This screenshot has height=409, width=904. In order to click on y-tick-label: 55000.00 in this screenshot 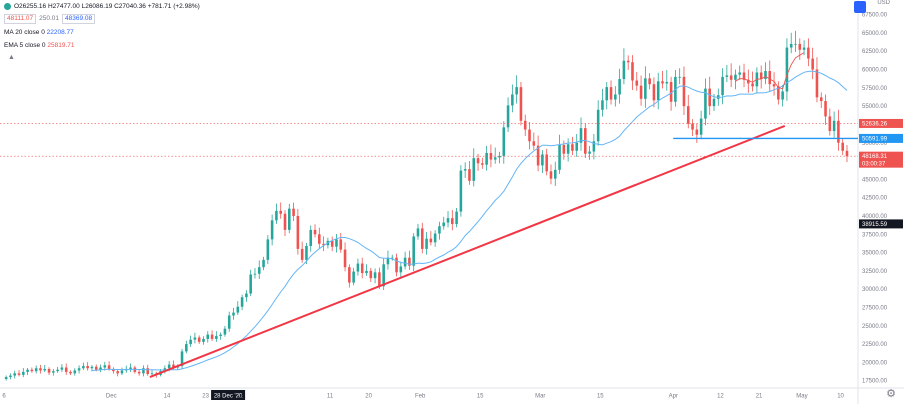, I will do `click(875, 107)`.